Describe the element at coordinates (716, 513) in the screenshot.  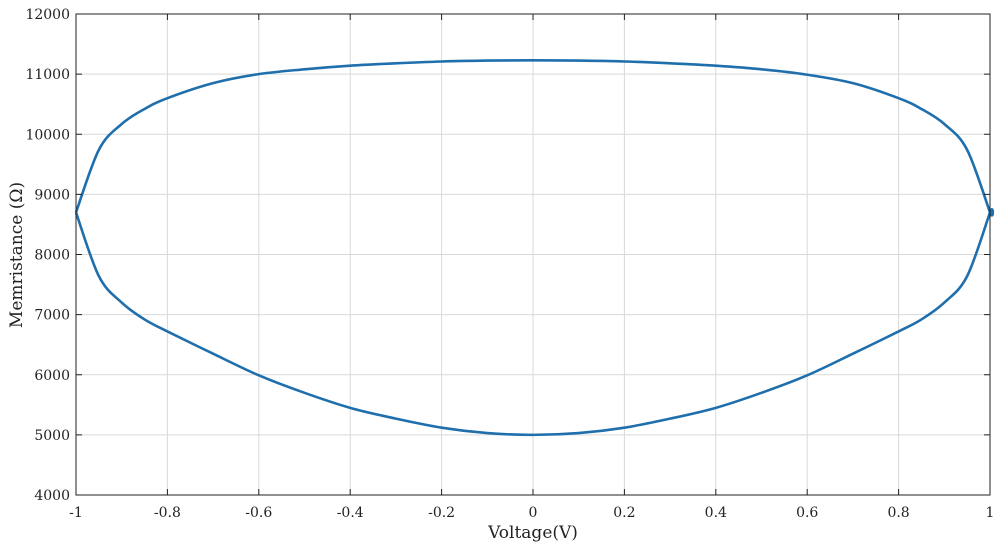
I see `x-tick-label: 0.4` at that location.